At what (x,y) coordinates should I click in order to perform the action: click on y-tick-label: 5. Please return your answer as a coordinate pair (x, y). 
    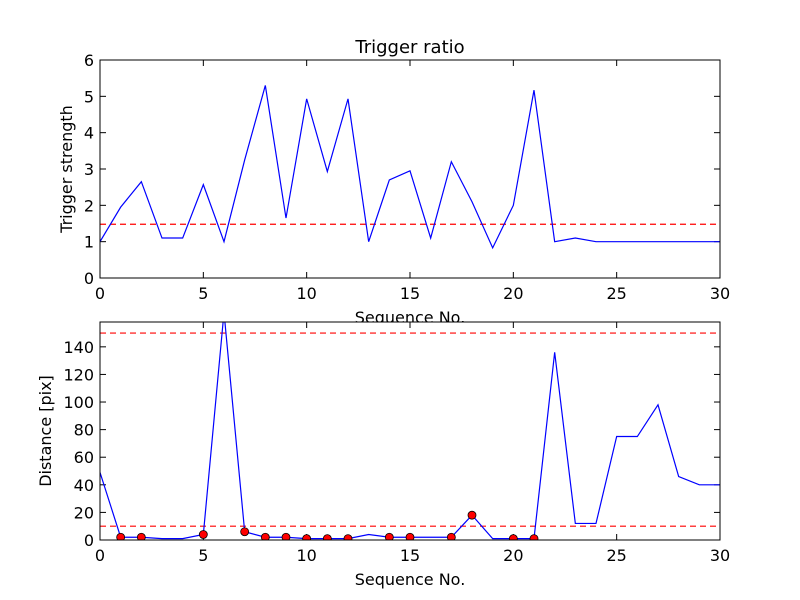
    Looking at the image, I should click on (89, 96).